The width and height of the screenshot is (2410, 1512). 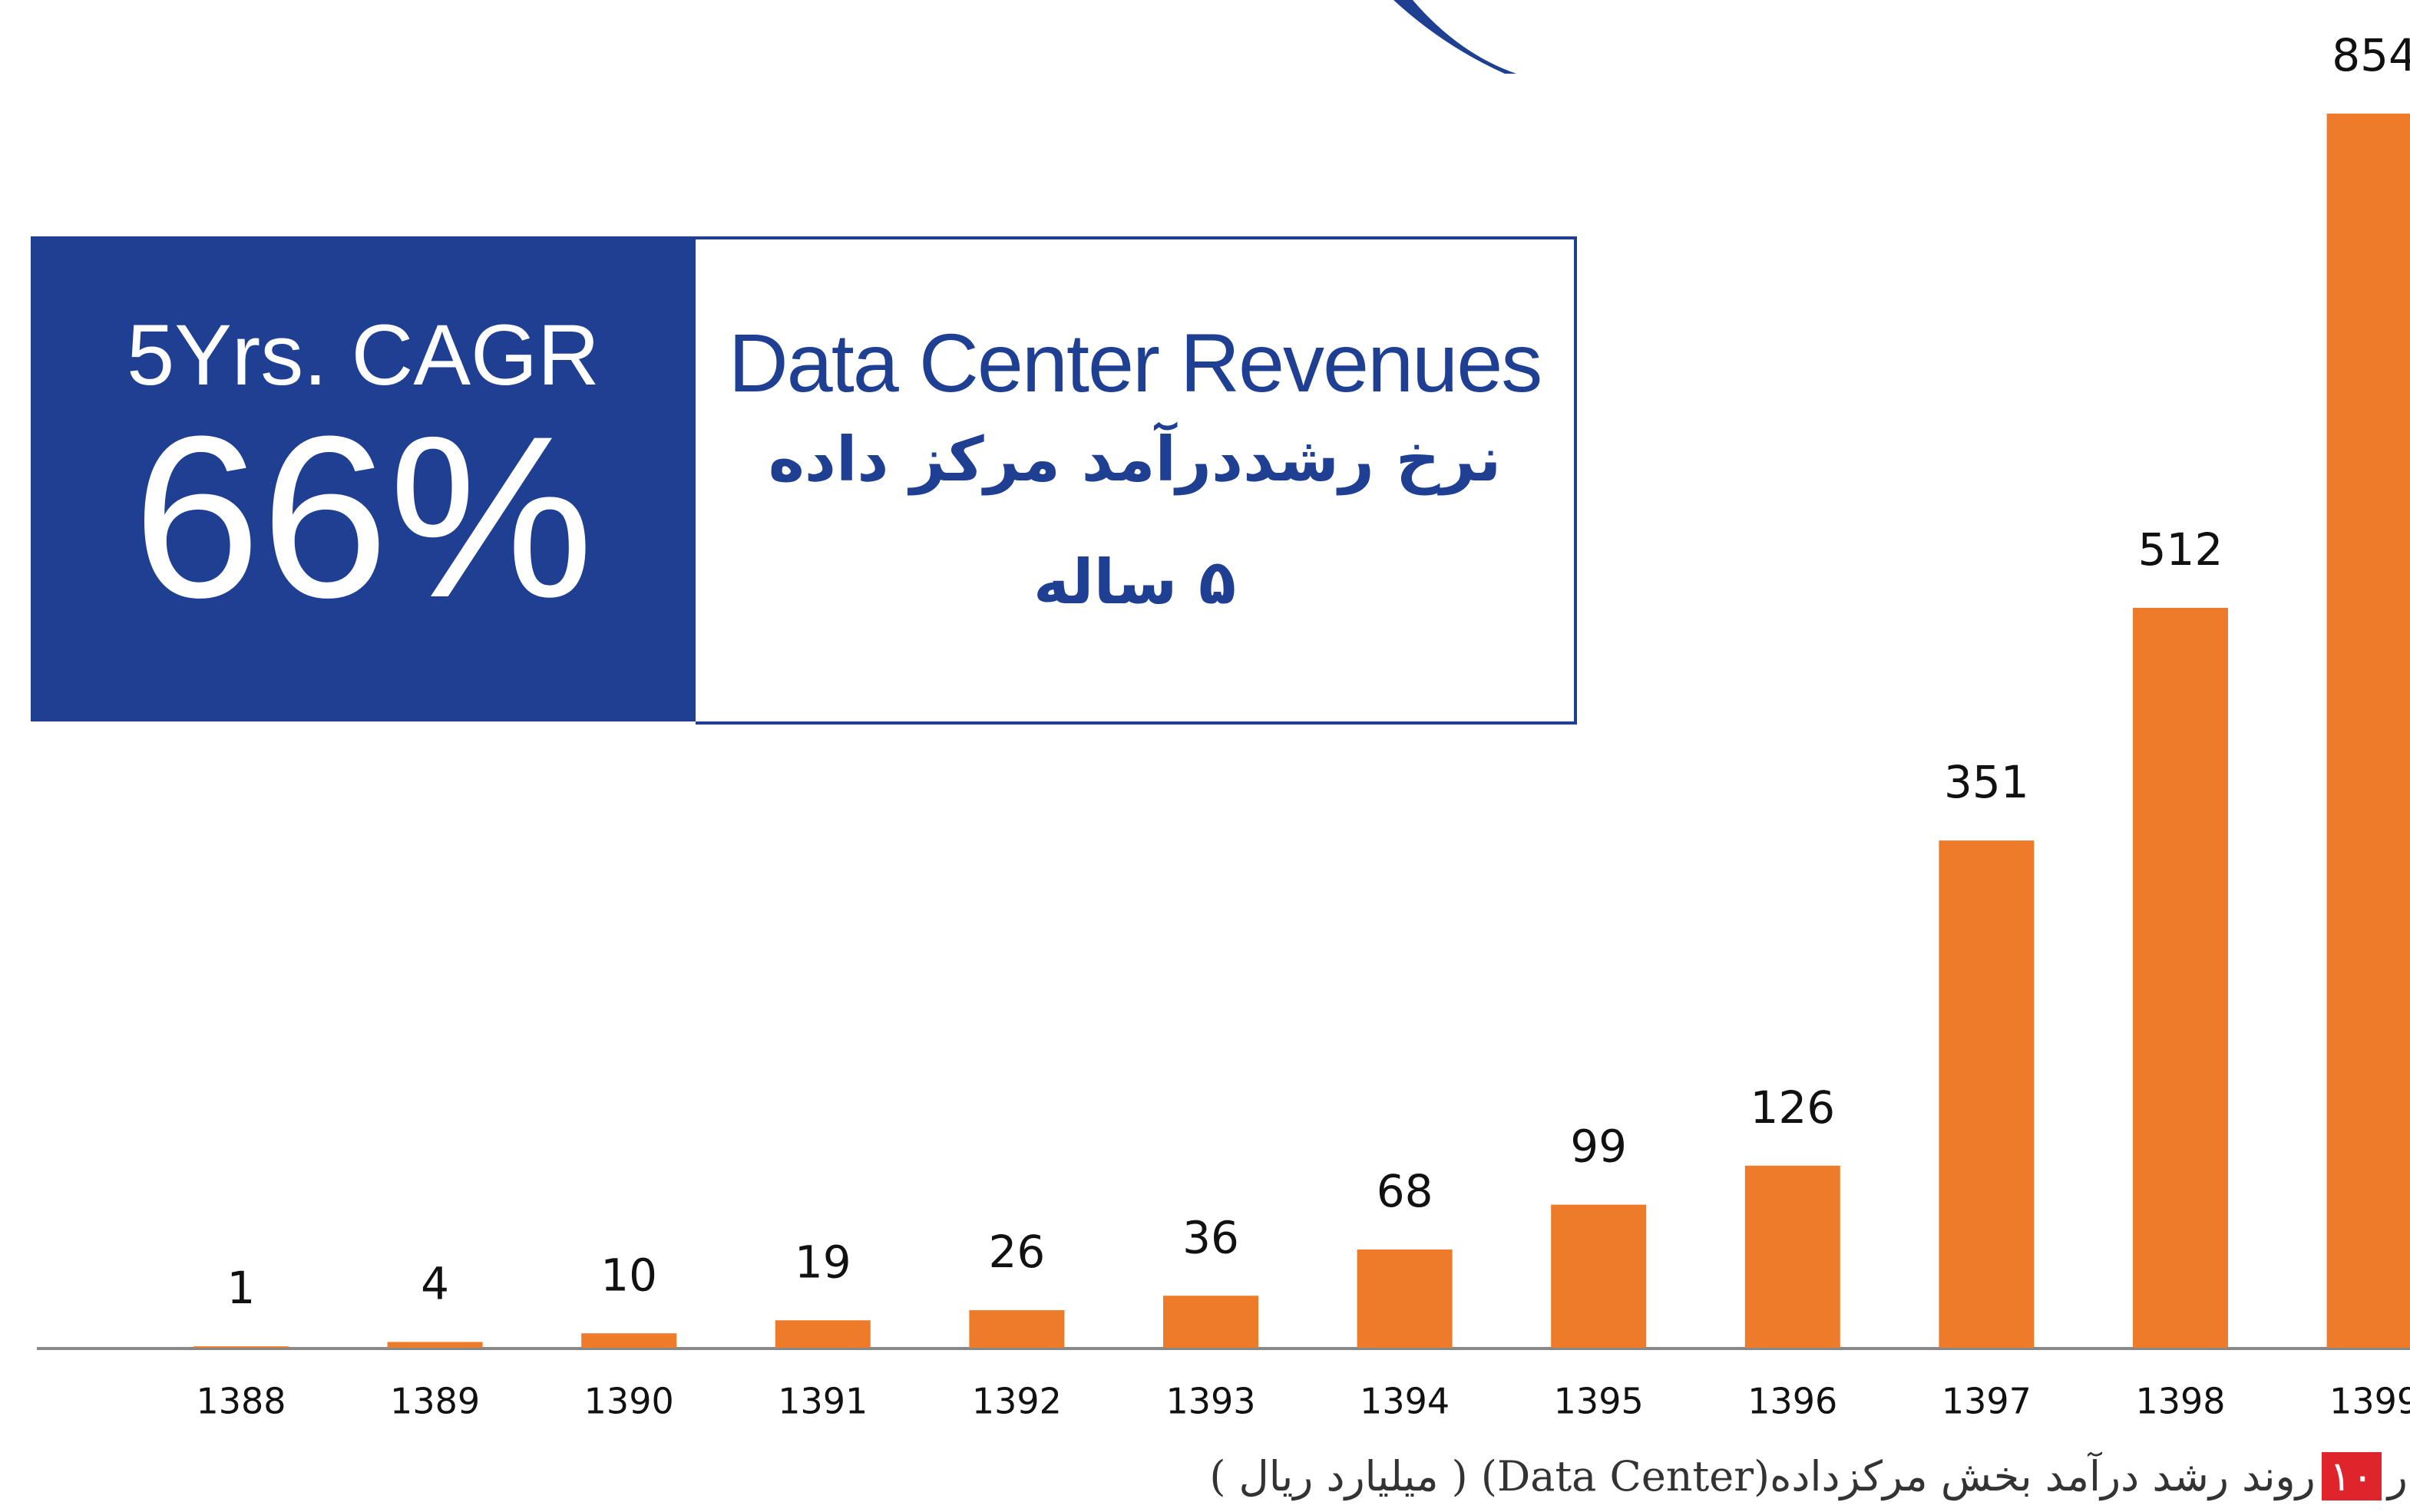 What do you see at coordinates (2369, 1401) in the screenshot?
I see `x-tick-label: 1399` at bounding box center [2369, 1401].